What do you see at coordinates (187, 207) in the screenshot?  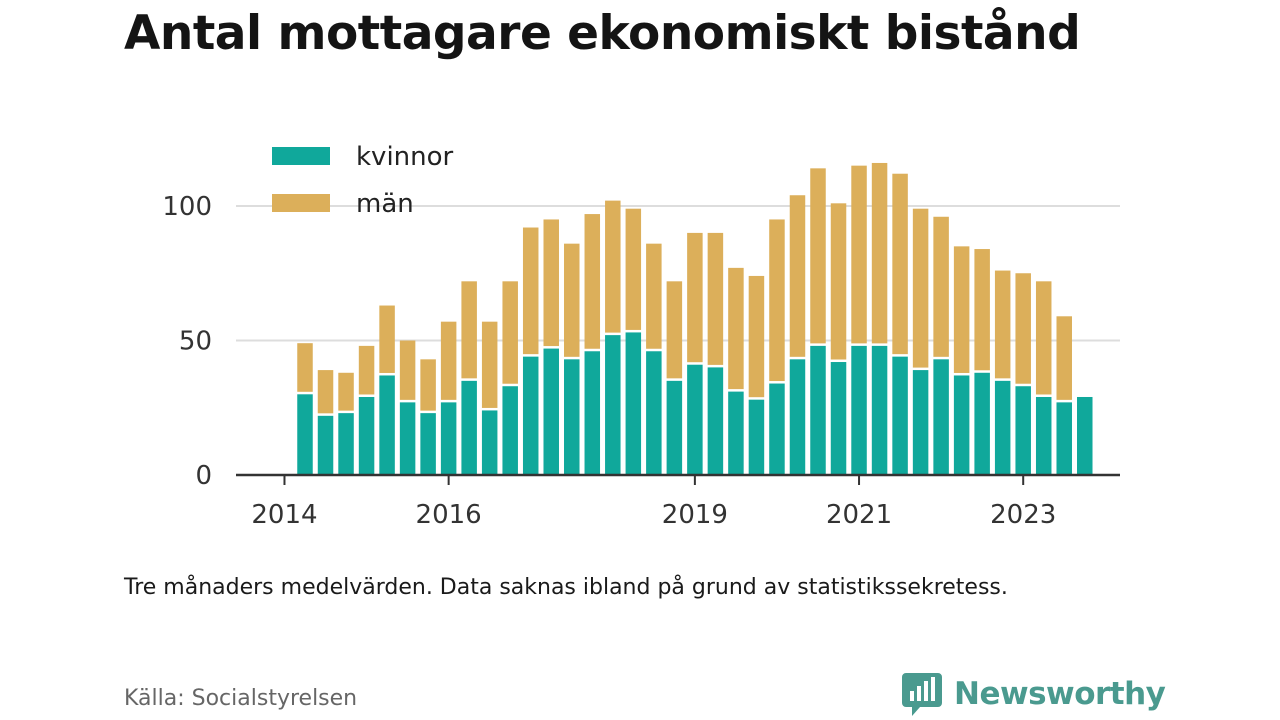 I see `y-tick-label: 100` at bounding box center [187, 207].